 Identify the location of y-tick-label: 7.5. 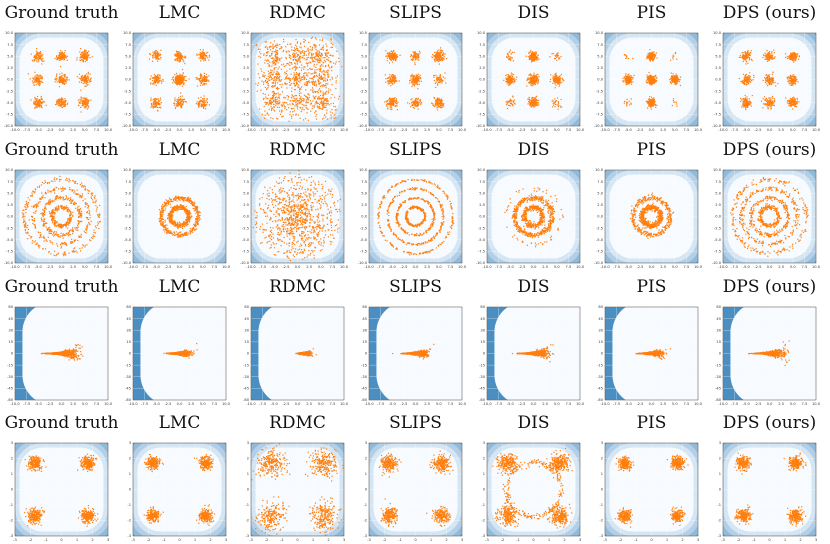
(364, 45).